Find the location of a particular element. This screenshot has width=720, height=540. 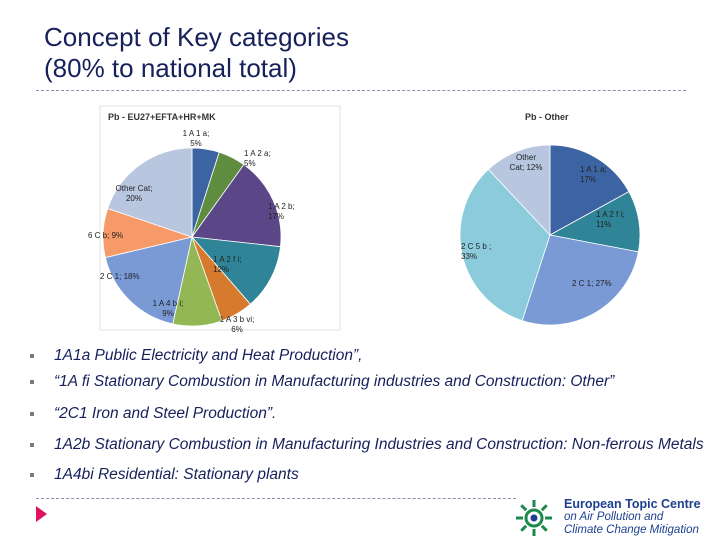

pie-slice-label: 1 A 2 f i; 12% is located at coordinates (227, 264).